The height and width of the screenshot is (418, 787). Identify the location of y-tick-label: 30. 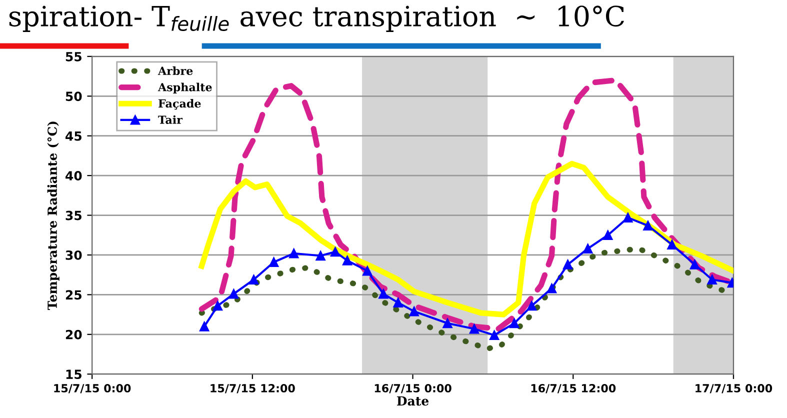
(74, 255).